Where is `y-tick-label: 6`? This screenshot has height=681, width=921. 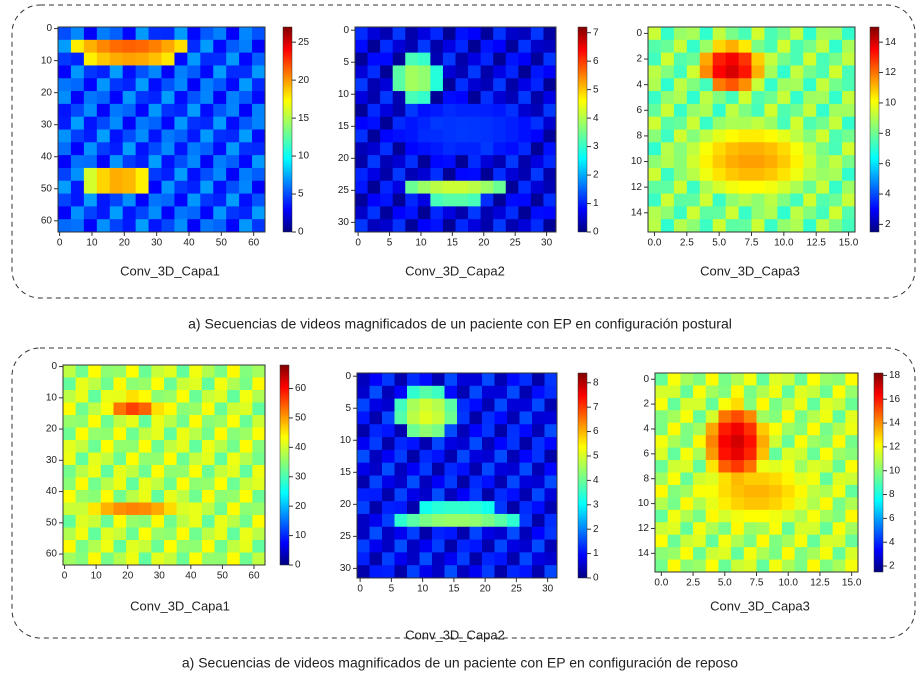
y-tick-label: 6 is located at coordinates (639, 110).